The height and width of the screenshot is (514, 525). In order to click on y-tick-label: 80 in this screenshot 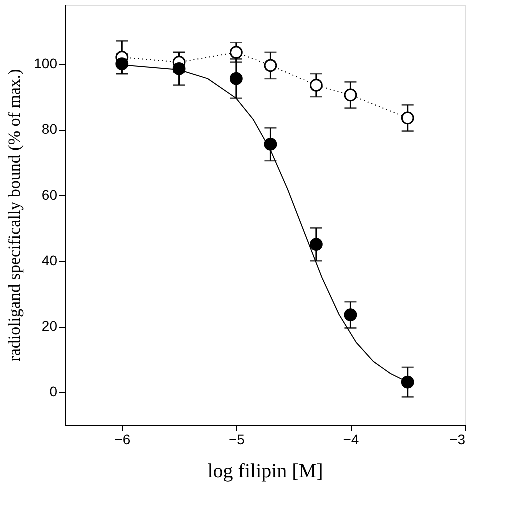, I will do `click(50, 129)`.